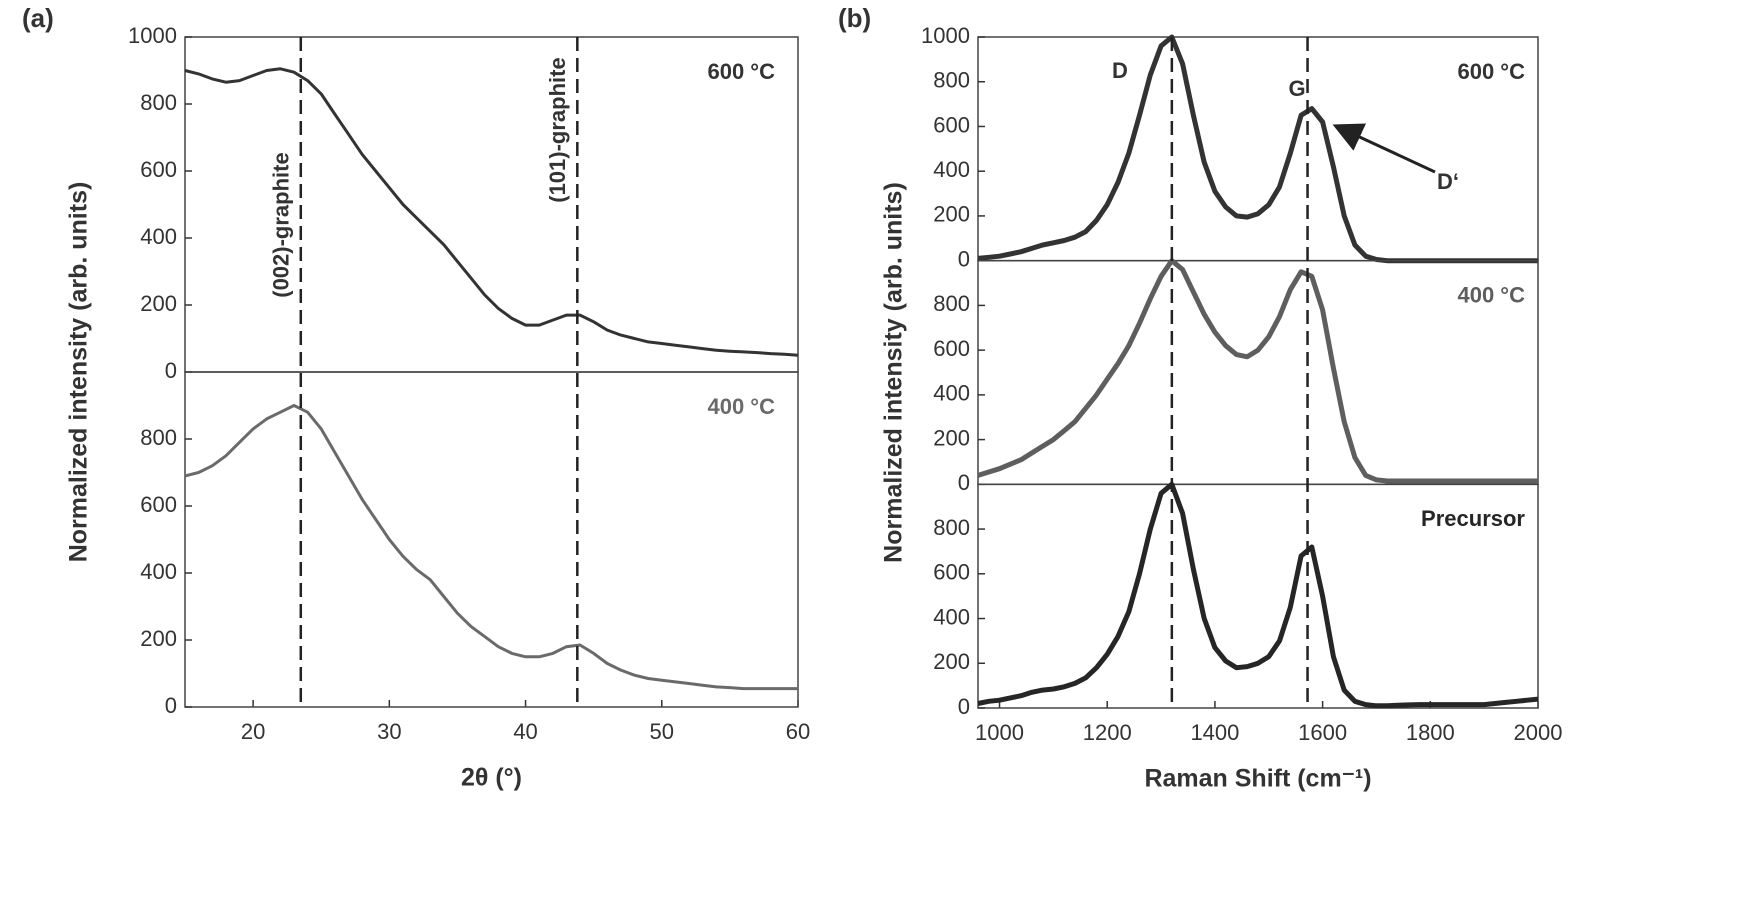  I want to click on x-tick-label: 20, so click(253, 731).